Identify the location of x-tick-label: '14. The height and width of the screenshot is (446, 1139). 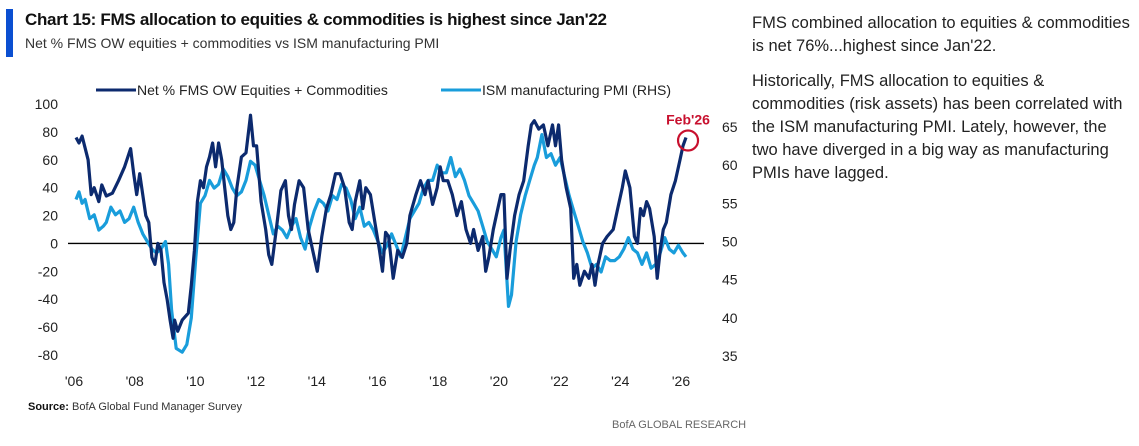
(317, 381).